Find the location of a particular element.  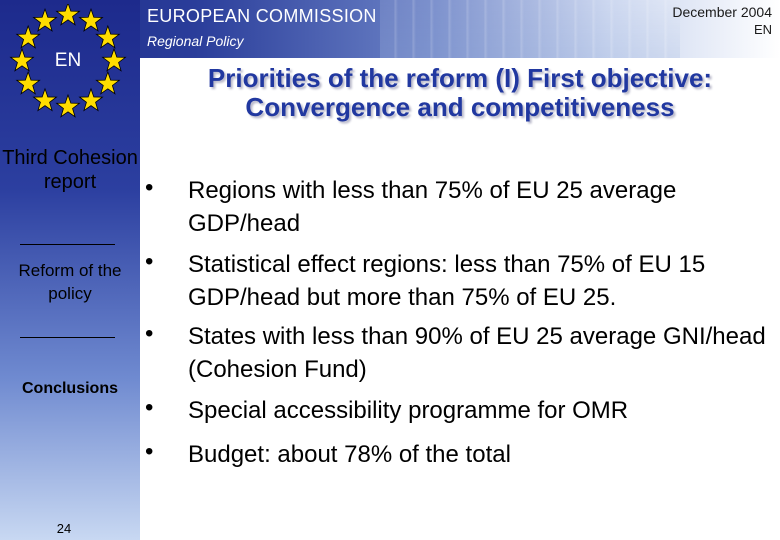

directorate-name: Regional Policy is located at coordinates (195, 41).